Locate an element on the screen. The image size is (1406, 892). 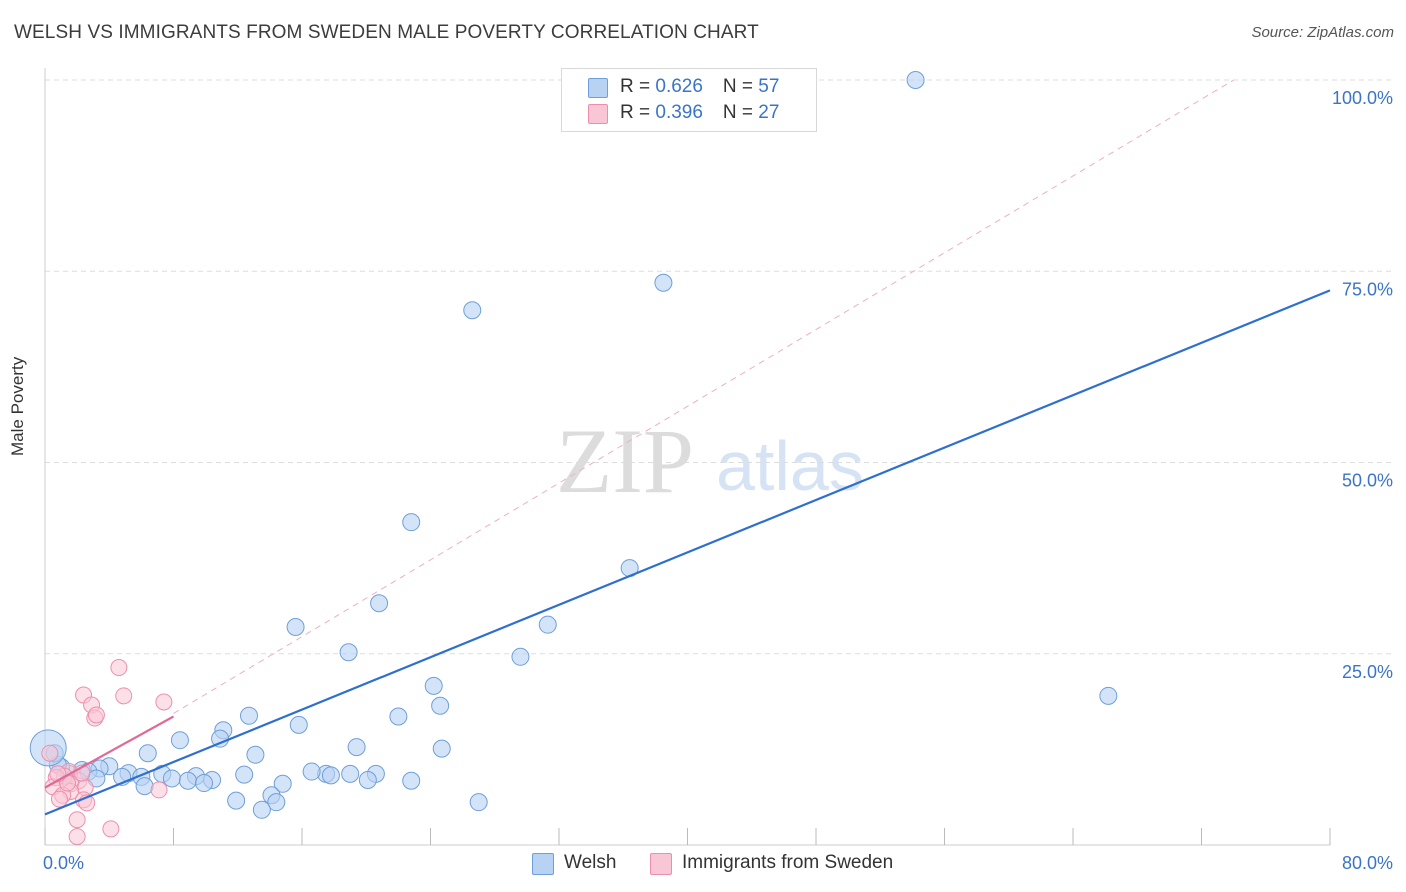
x-tick-label-min: 0.0% is located at coordinates (63, 863).